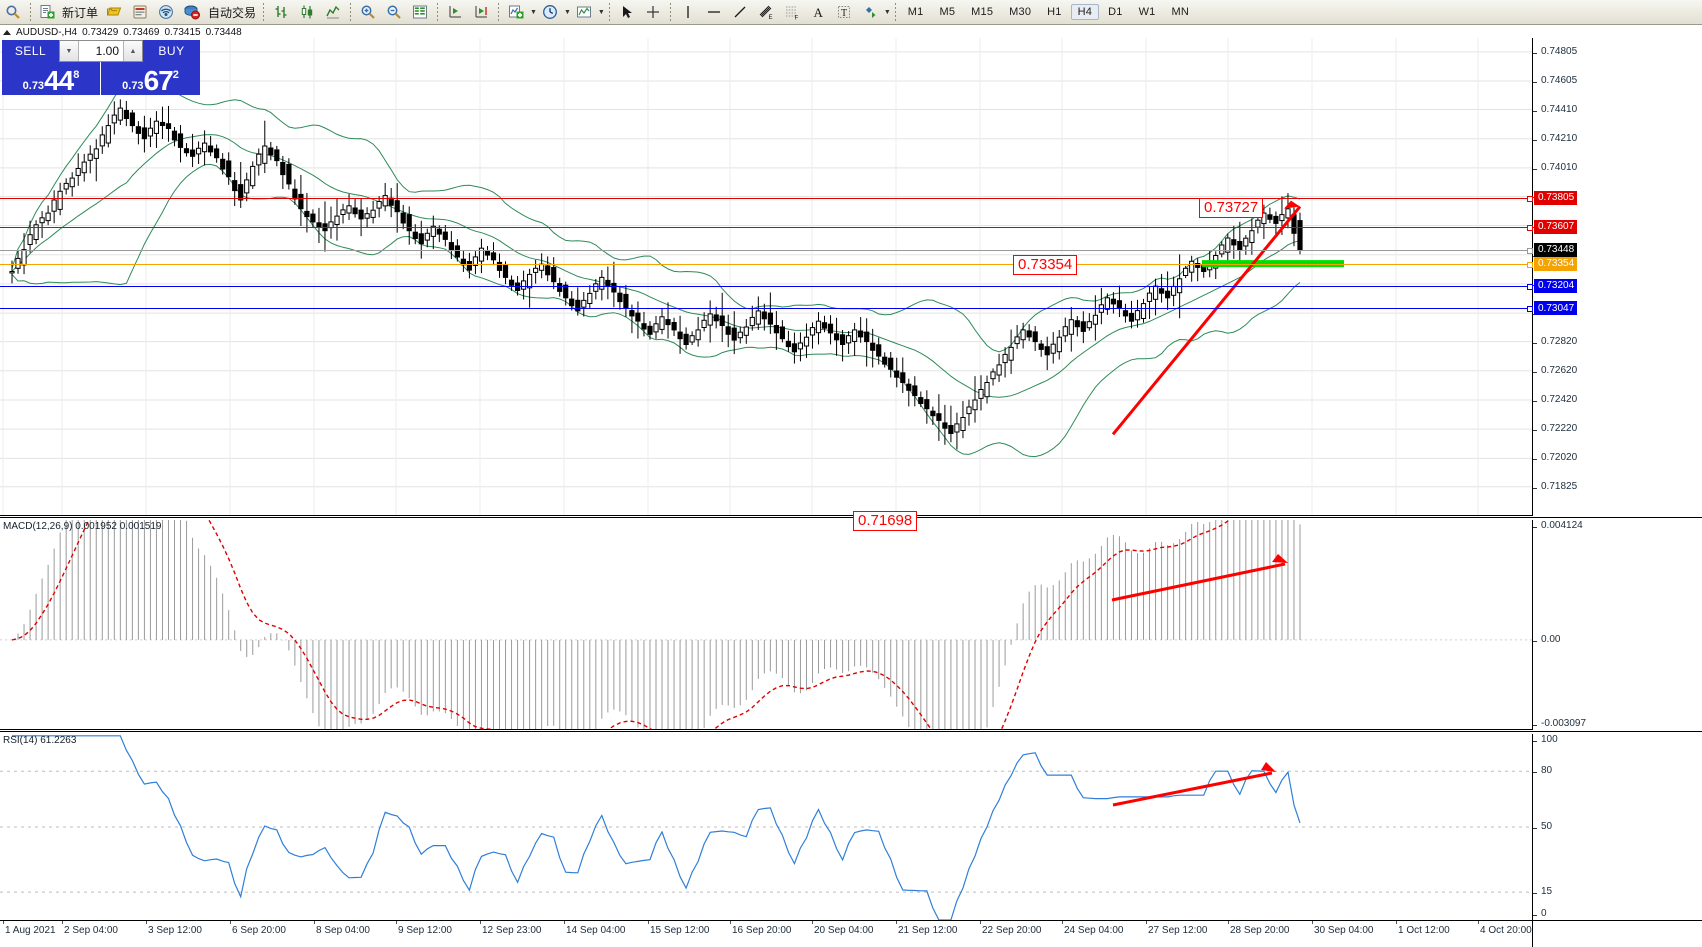  Describe the element at coordinates (481, 12) in the screenshot. I see `chart-shift-icon` at that location.